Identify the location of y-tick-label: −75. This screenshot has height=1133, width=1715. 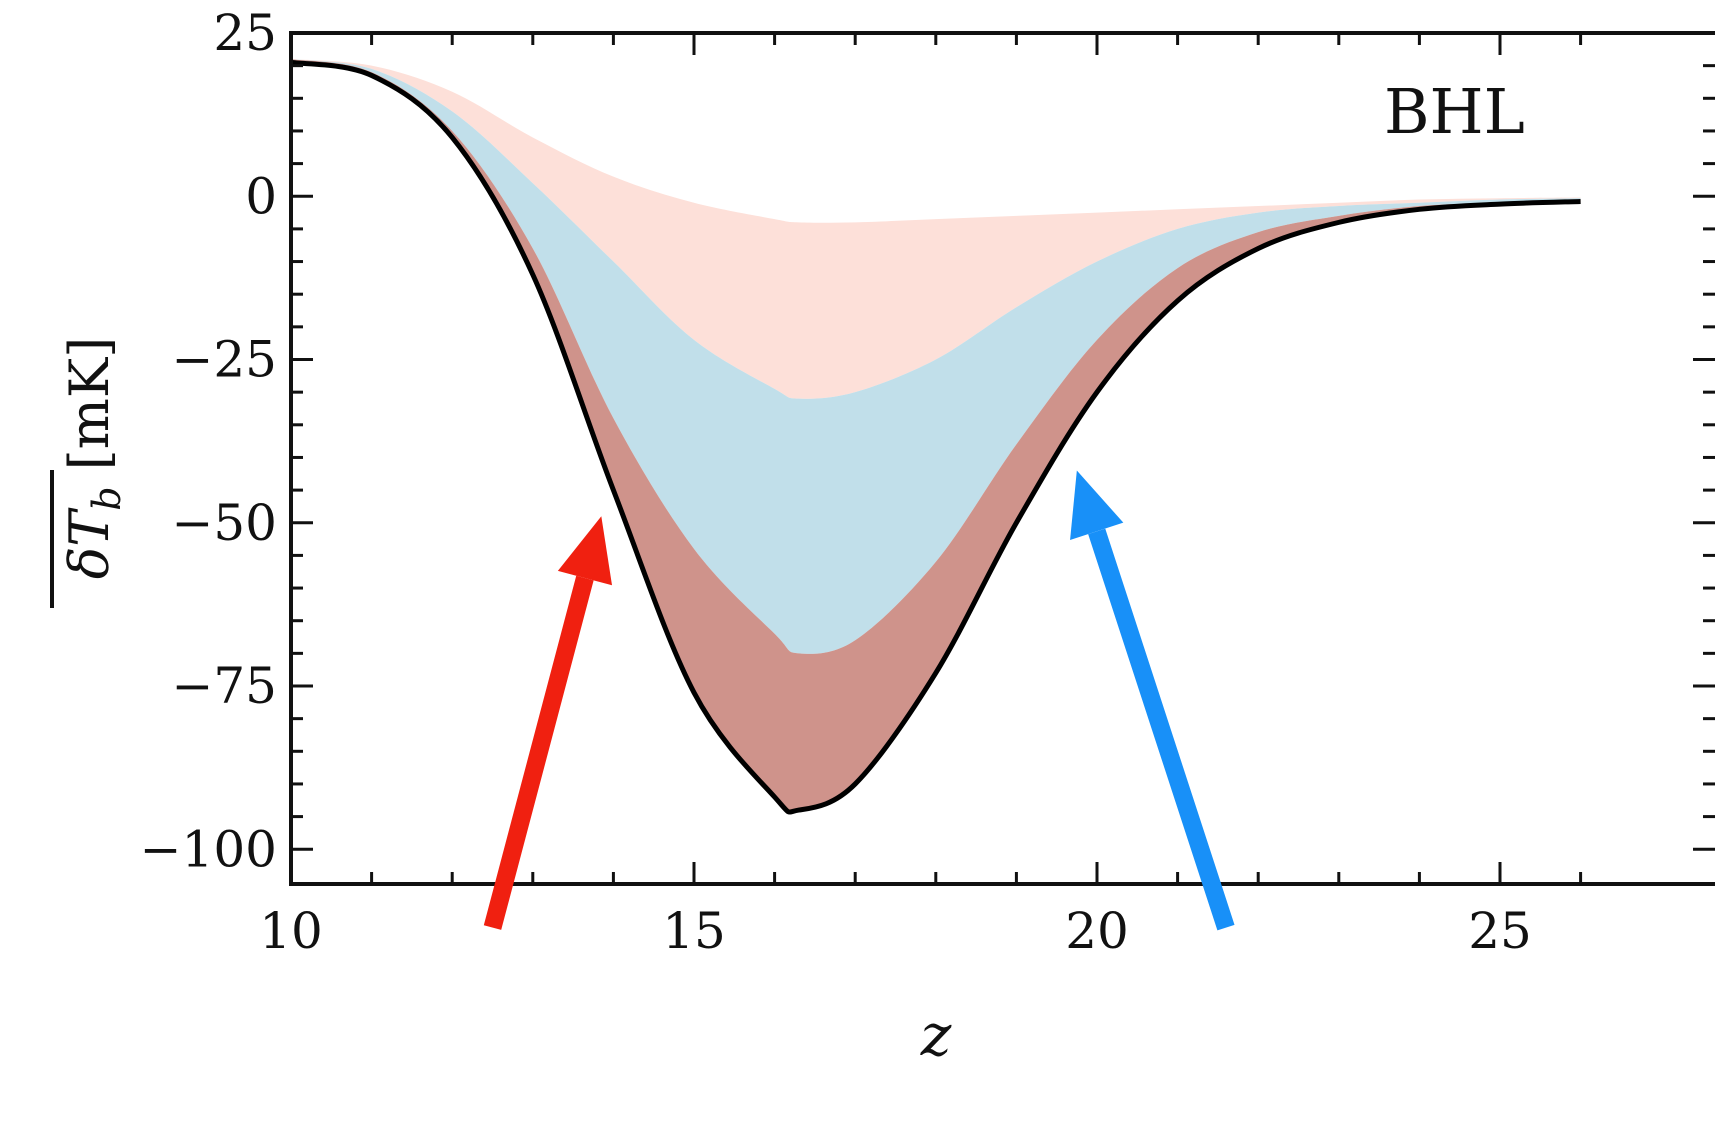
(224, 686).